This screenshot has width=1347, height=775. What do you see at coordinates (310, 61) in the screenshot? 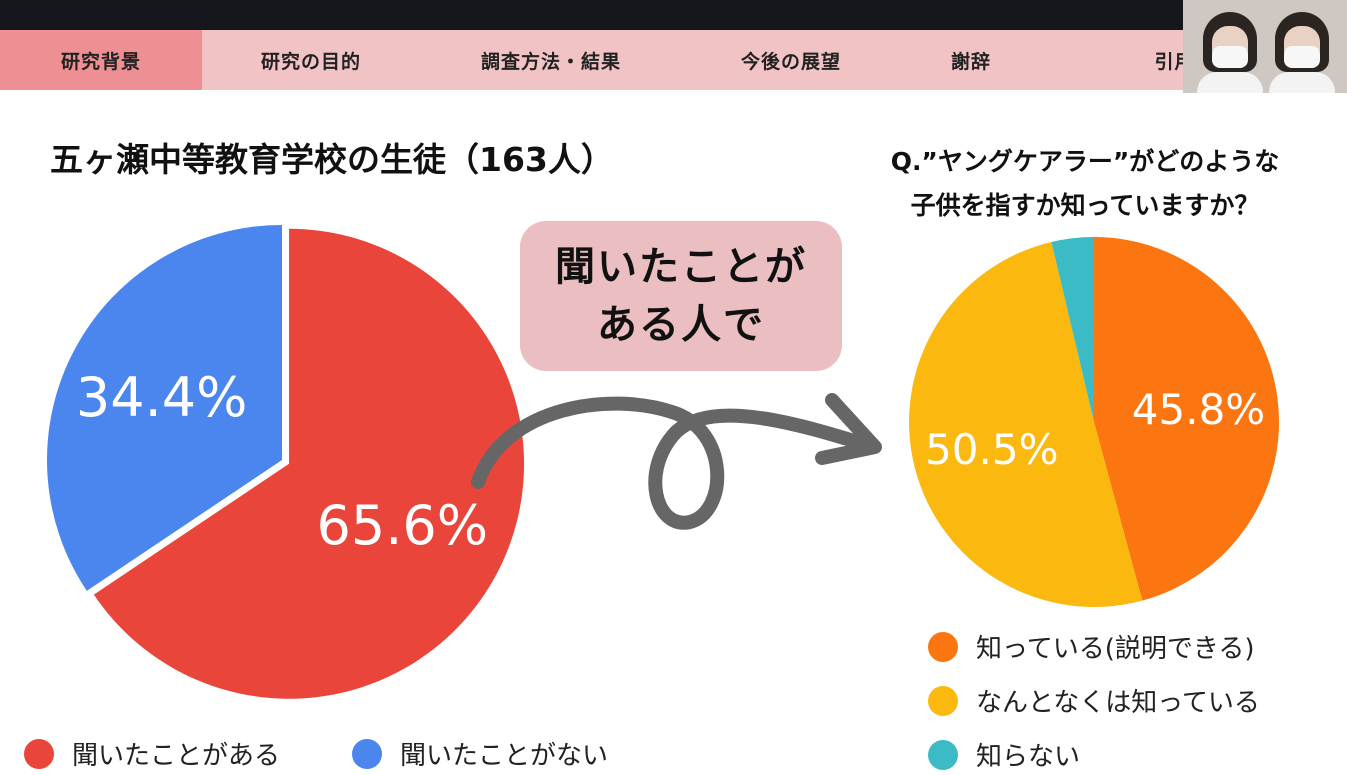
I see `nav-tab-2: 研究の目的` at bounding box center [310, 61].